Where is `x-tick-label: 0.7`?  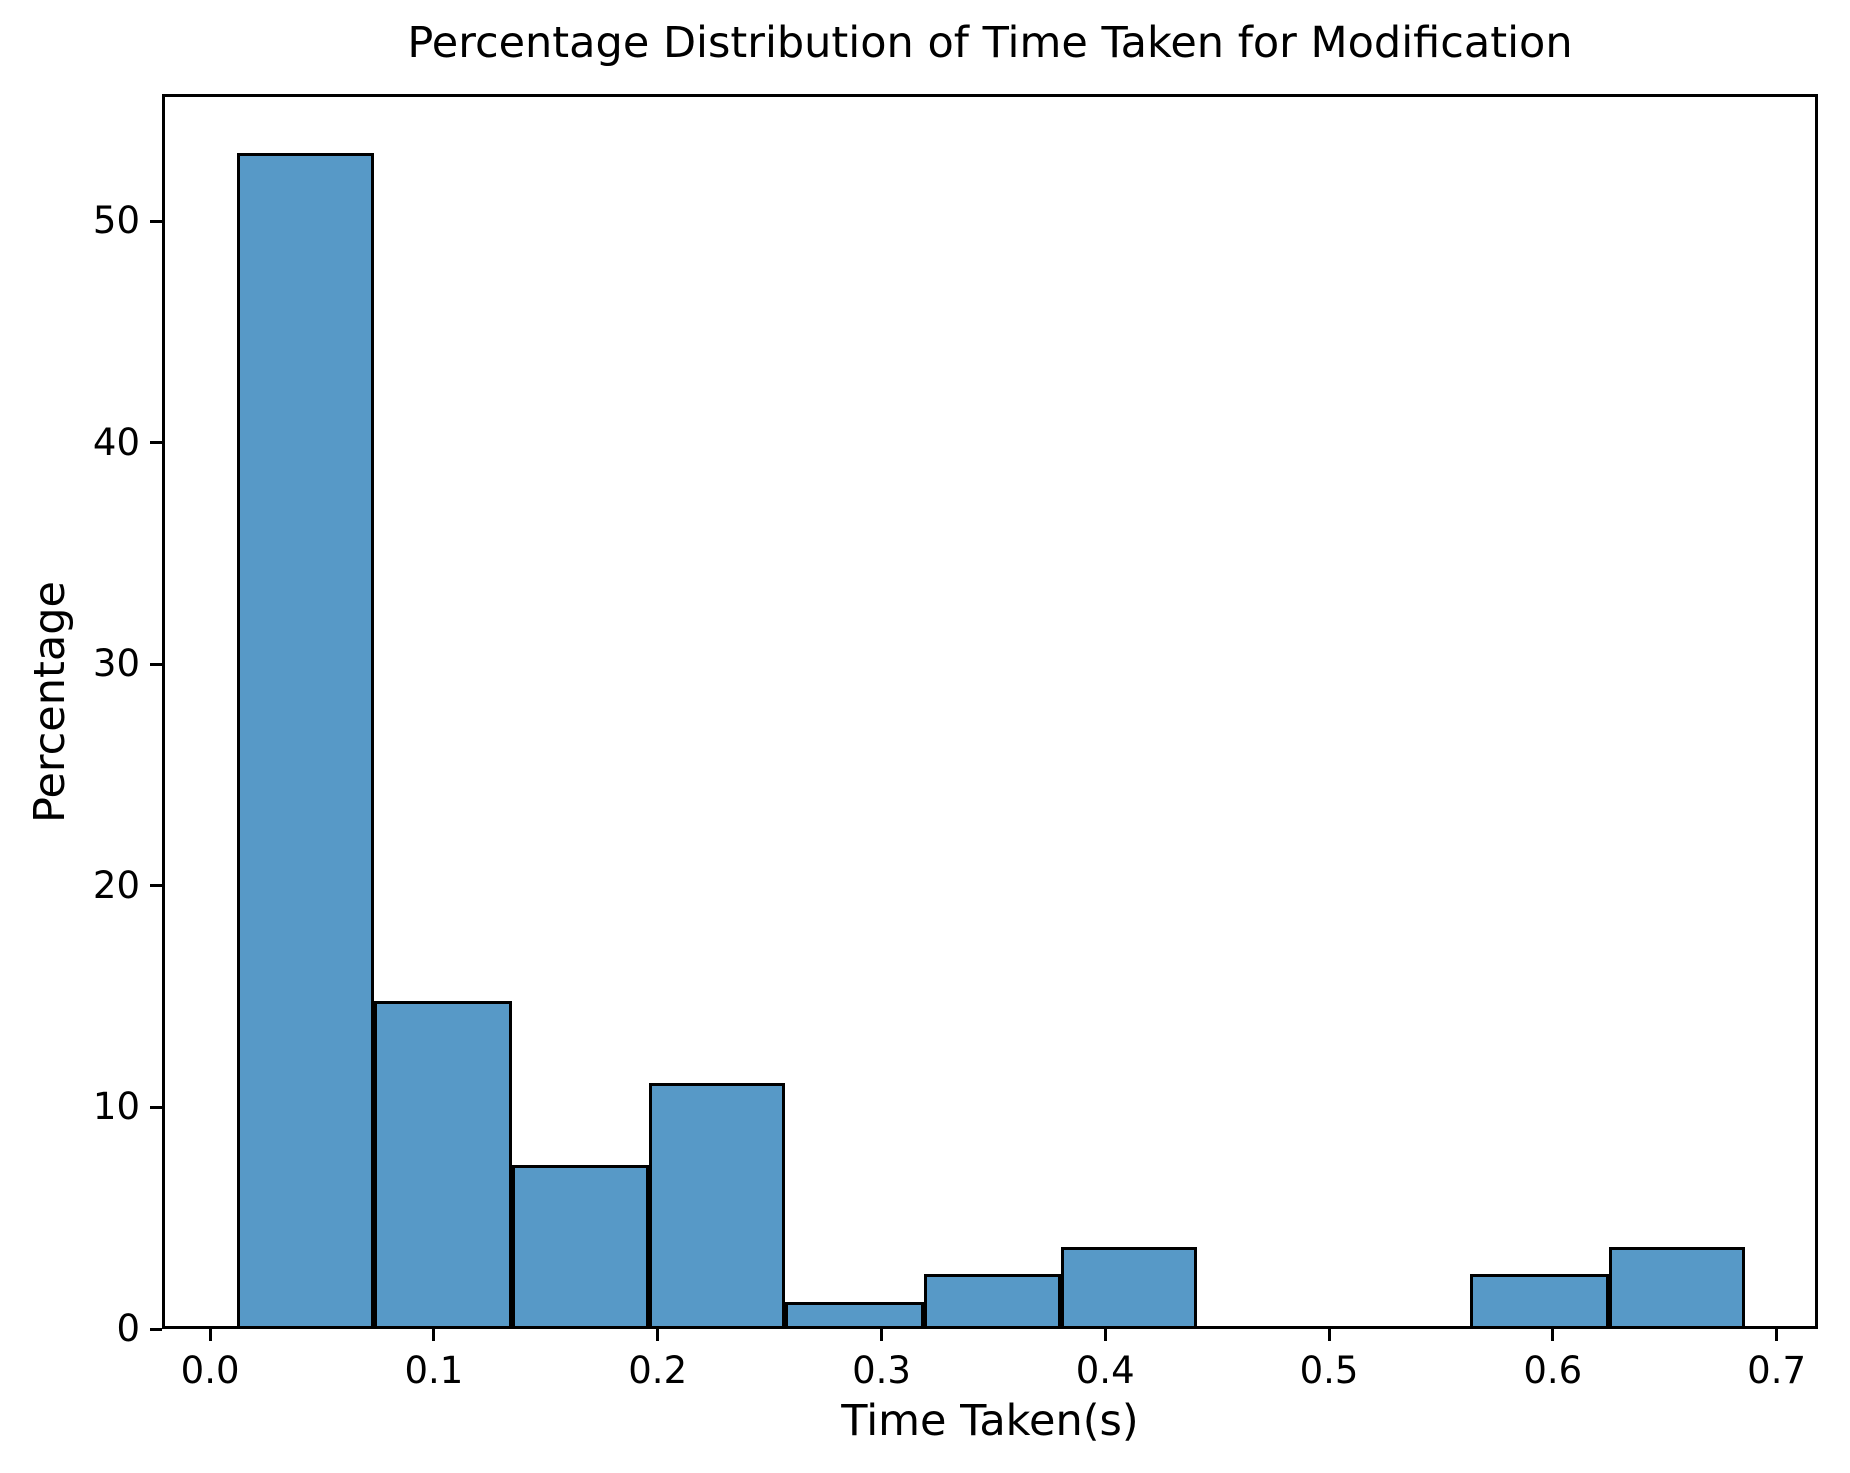
x-tick-label: 0.7 is located at coordinates (1777, 1370).